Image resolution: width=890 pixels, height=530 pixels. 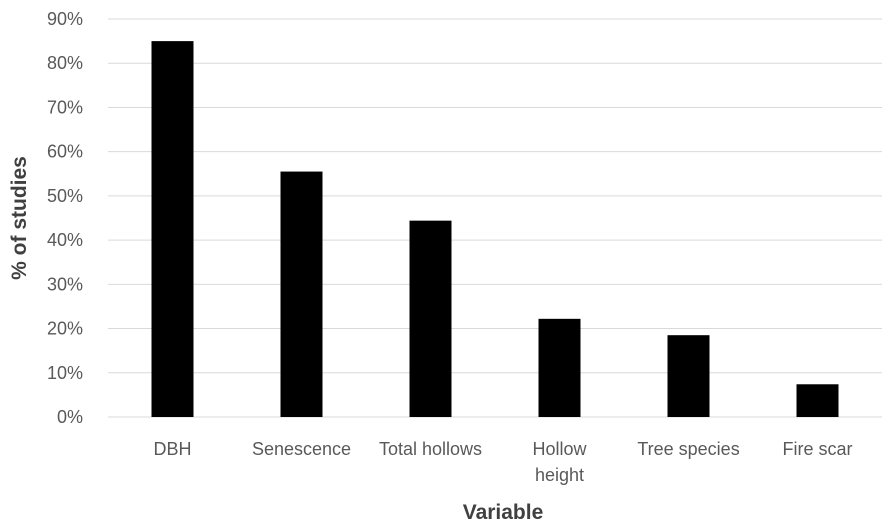 I want to click on y-axis-ticks: 0% 10% 20% 30% 40% 50% 60% 70% 80% 90%, so click(x=65, y=218).